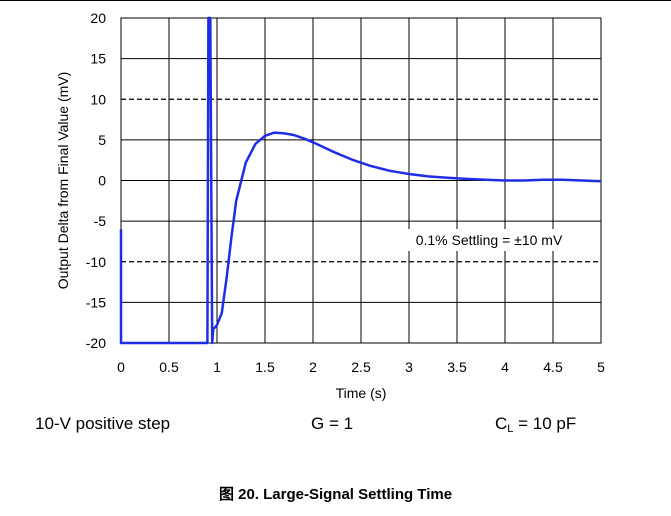 This screenshot has width=671, height=516. What do you see at coordinates (409, 367) in the screenshot?
I see `x-tick-label: 3` at bounding box center [409, 367].